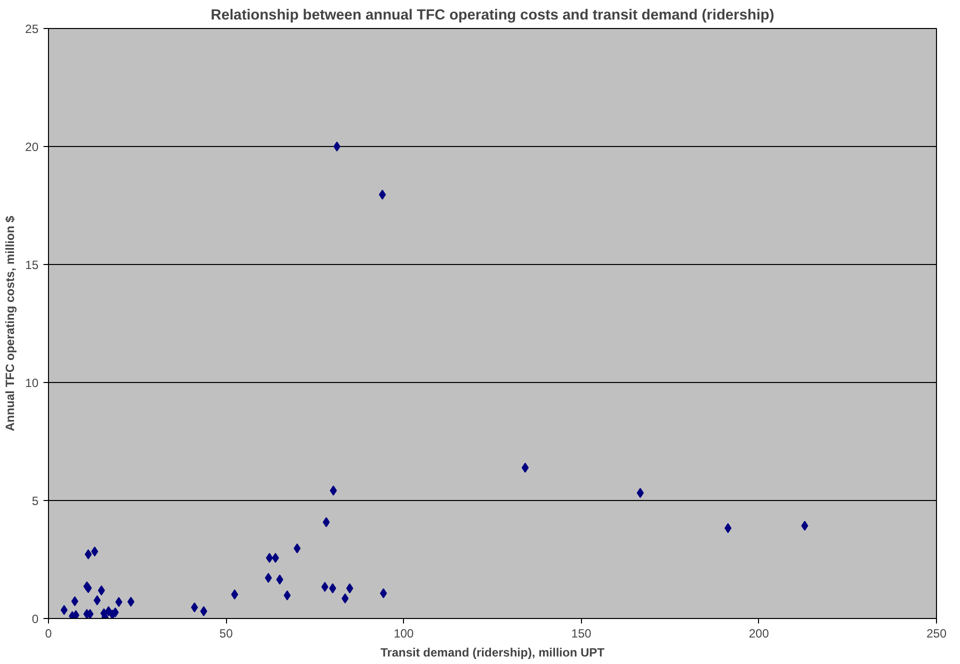 This screenshot has width=960, height=664. What do you see at coordinates (32, 383) in the screenshot?
I see `y-tick-label: 10` at bounding box center [32, 383].